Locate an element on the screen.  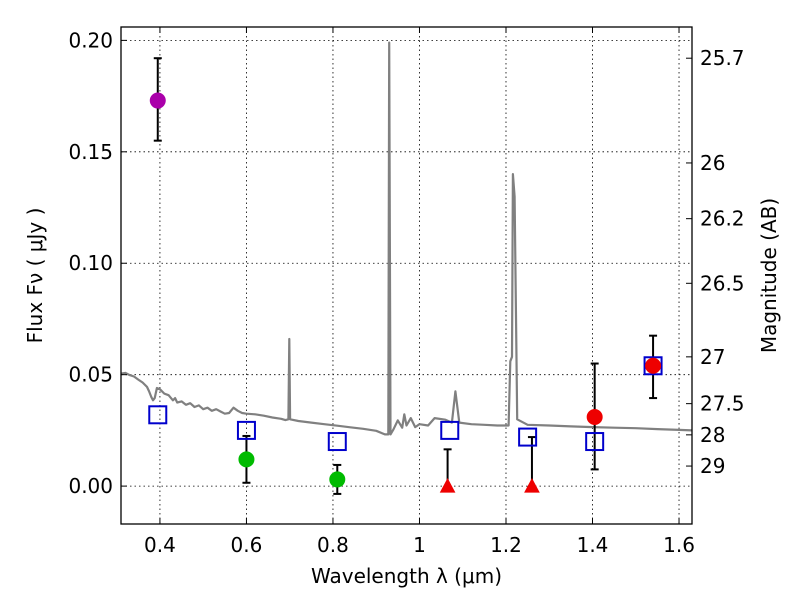
x-tick-label: 0.8 is located at coordinates (333, 545).